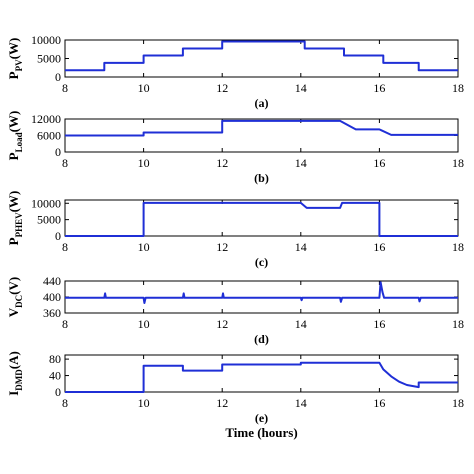 The image size is (474, 474). What do you see at coordinates (13, 312) in the screenshot?
I see `y-axis-label-main: V` at bounding box center [13, 312].